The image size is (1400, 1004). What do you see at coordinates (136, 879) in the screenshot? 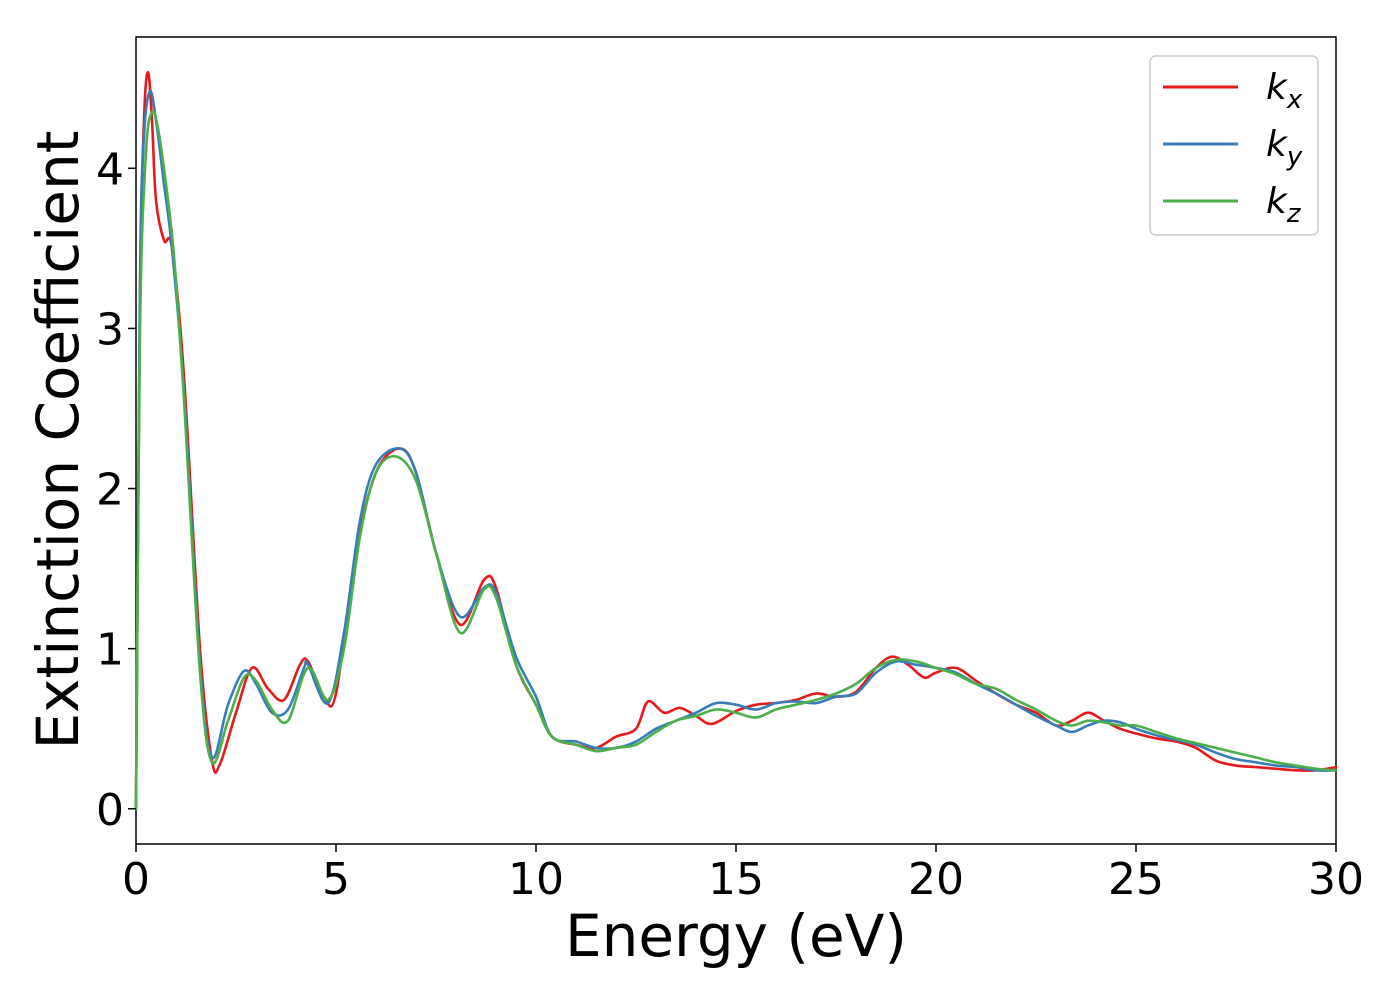
I see `x-tick-label: 0` at bounding box center [136, 879].